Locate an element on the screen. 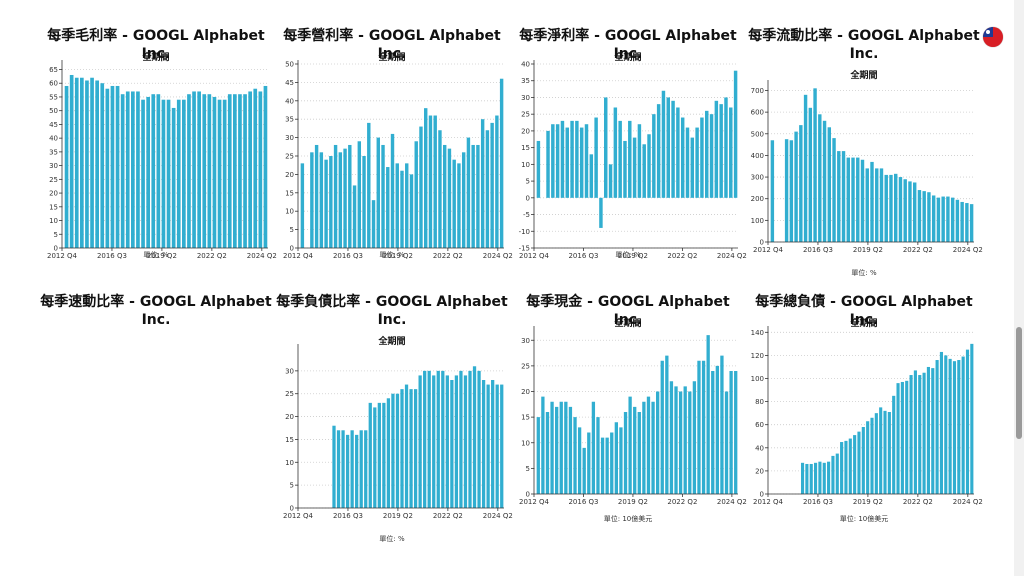 Image resolution: width=1024 pixels, height=576 pixels. scrollbar-track is located at coordinates (1019, 288).